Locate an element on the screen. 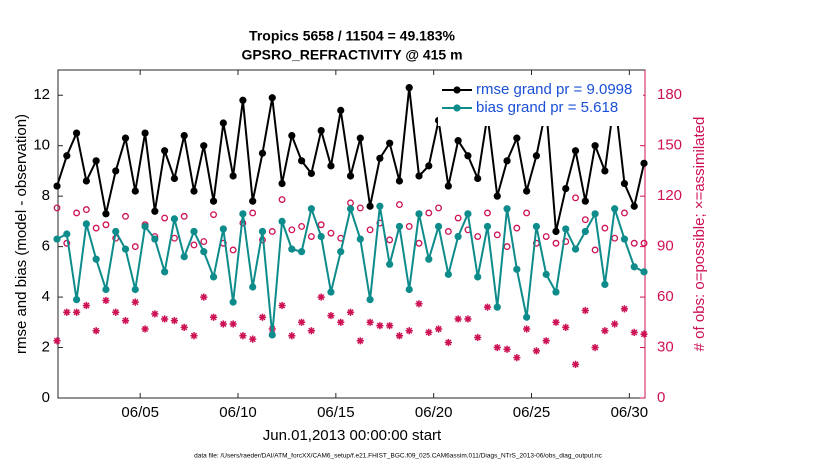 The width and height of the screenshot is (830, 475). x-axis-label: Jun.01,2013 00:00:00 start is located at coordinates (352, 435).